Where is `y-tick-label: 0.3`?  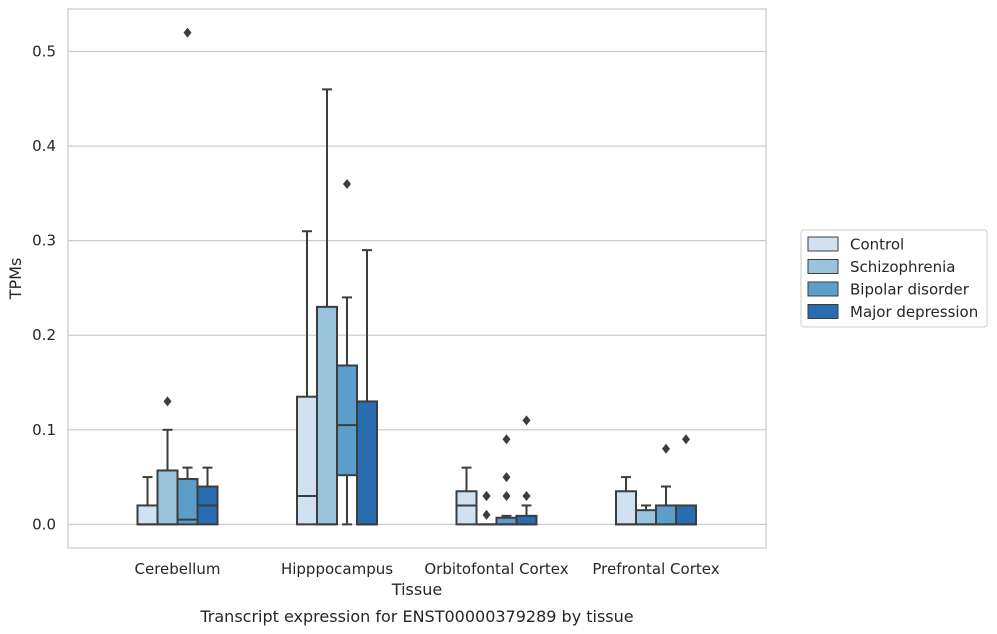
y-tick-label: 0.3 is located at coordinates (44, 241).